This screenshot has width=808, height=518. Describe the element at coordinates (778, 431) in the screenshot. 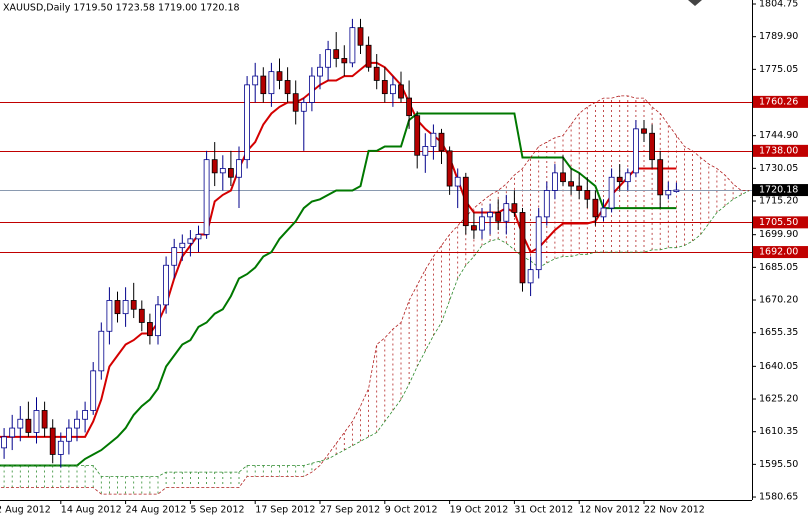

I see `y-tick-label: 1610.35` at that location.